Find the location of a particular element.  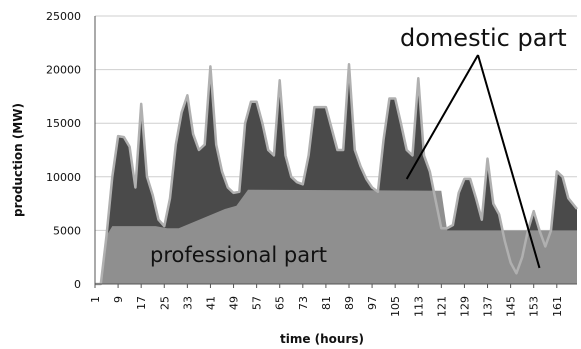

x-tick-label: 137 is located at coordinates (488, 306).